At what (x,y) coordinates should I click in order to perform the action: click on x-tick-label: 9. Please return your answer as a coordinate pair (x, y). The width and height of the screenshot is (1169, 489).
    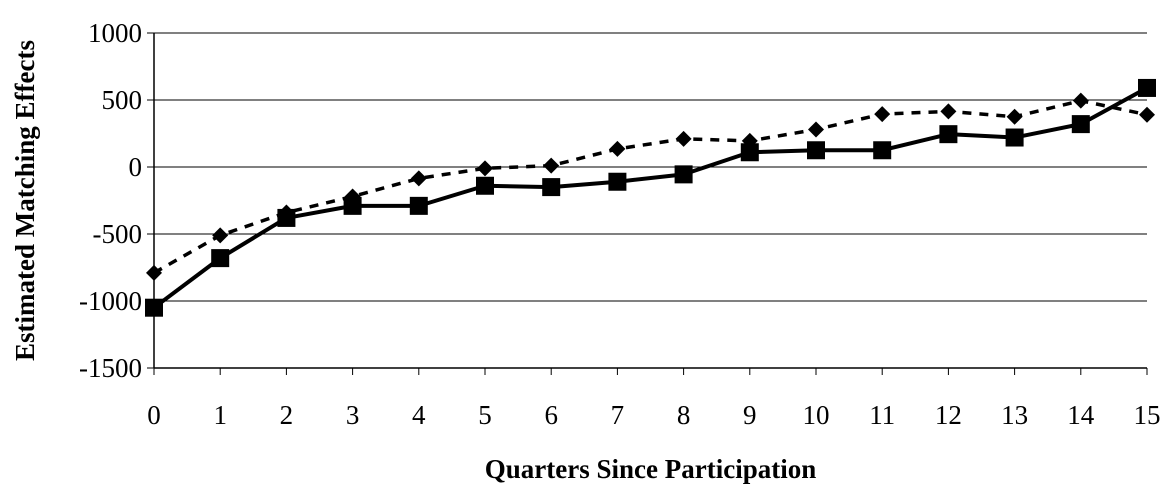
    Looking at the image, I should click on (750, 415).